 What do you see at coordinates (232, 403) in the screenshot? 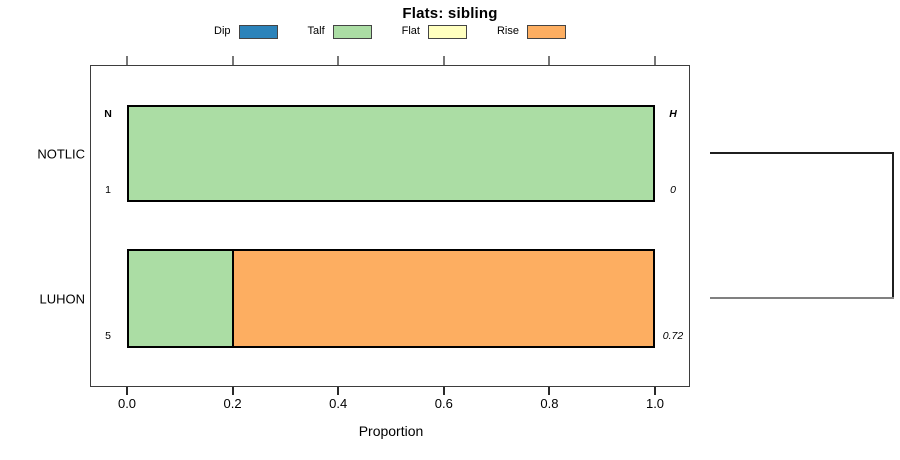
I see `x-axis-tick-label: 0.2` at bounding box center [232, 403].